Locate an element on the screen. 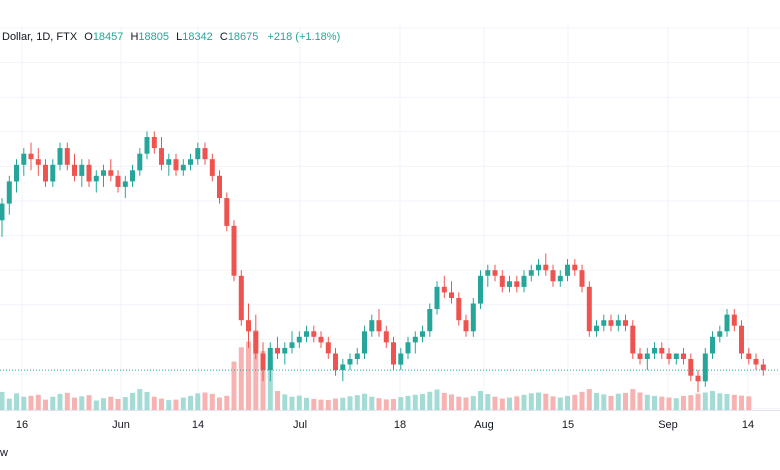 This screenshot has height=470, width=780. open-value: 18457 is located at coordinates (108, 37).